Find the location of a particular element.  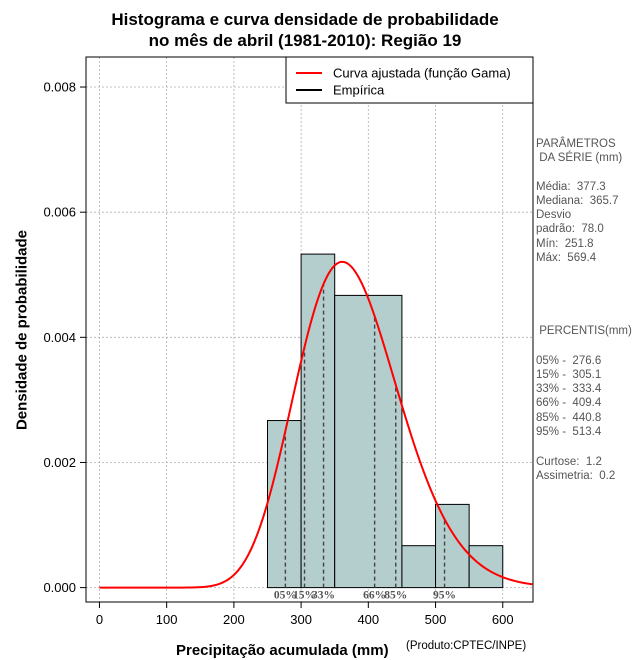

x-tick-label: 300 is located at coordinates (301, 619).